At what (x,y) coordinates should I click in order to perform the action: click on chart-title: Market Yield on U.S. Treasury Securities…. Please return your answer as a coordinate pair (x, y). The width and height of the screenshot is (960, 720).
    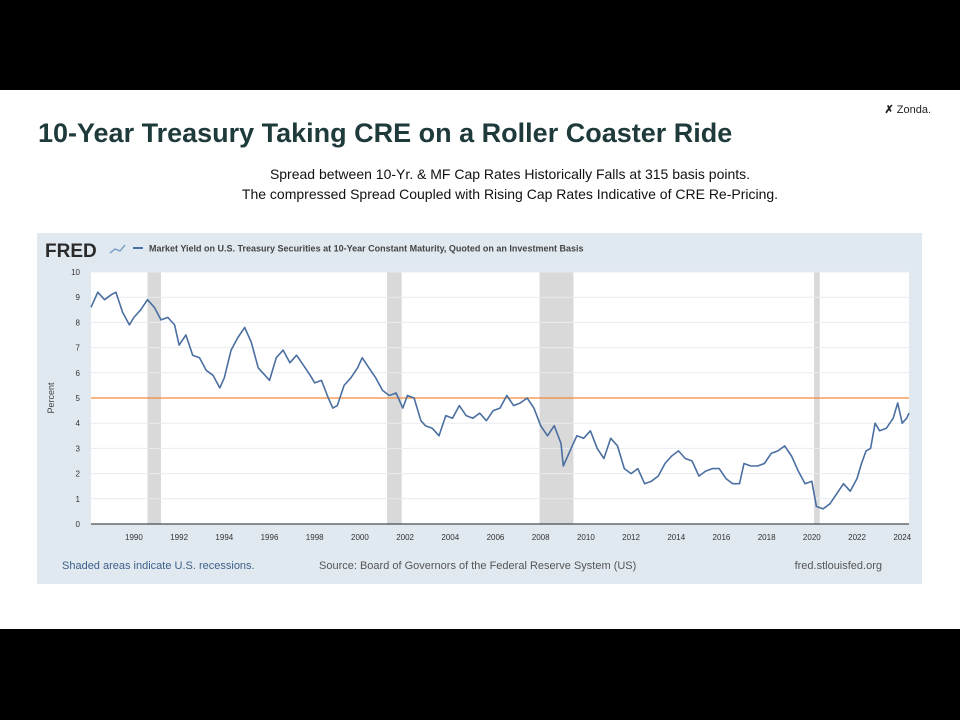
    Looking at the image, I should click on (366, 249).